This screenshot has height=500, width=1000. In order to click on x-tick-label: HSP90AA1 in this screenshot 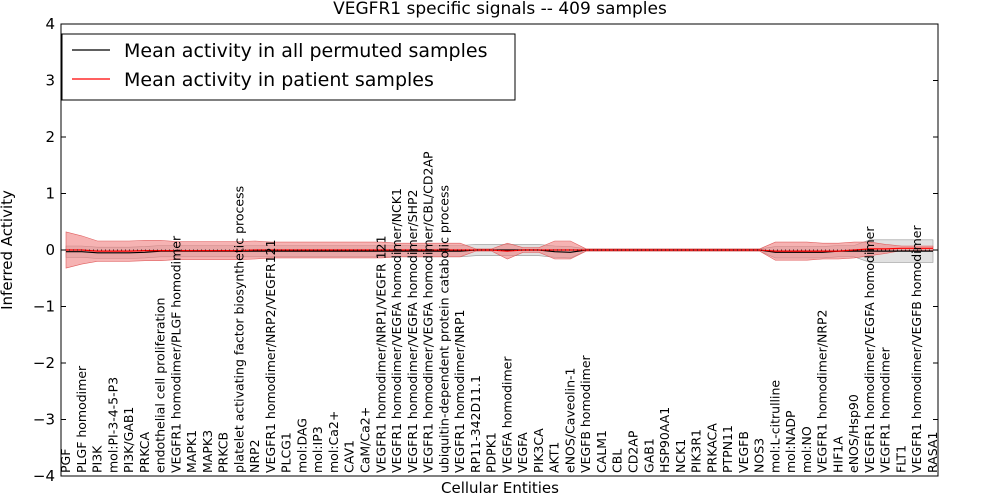, I will do `click(664, 440)`.